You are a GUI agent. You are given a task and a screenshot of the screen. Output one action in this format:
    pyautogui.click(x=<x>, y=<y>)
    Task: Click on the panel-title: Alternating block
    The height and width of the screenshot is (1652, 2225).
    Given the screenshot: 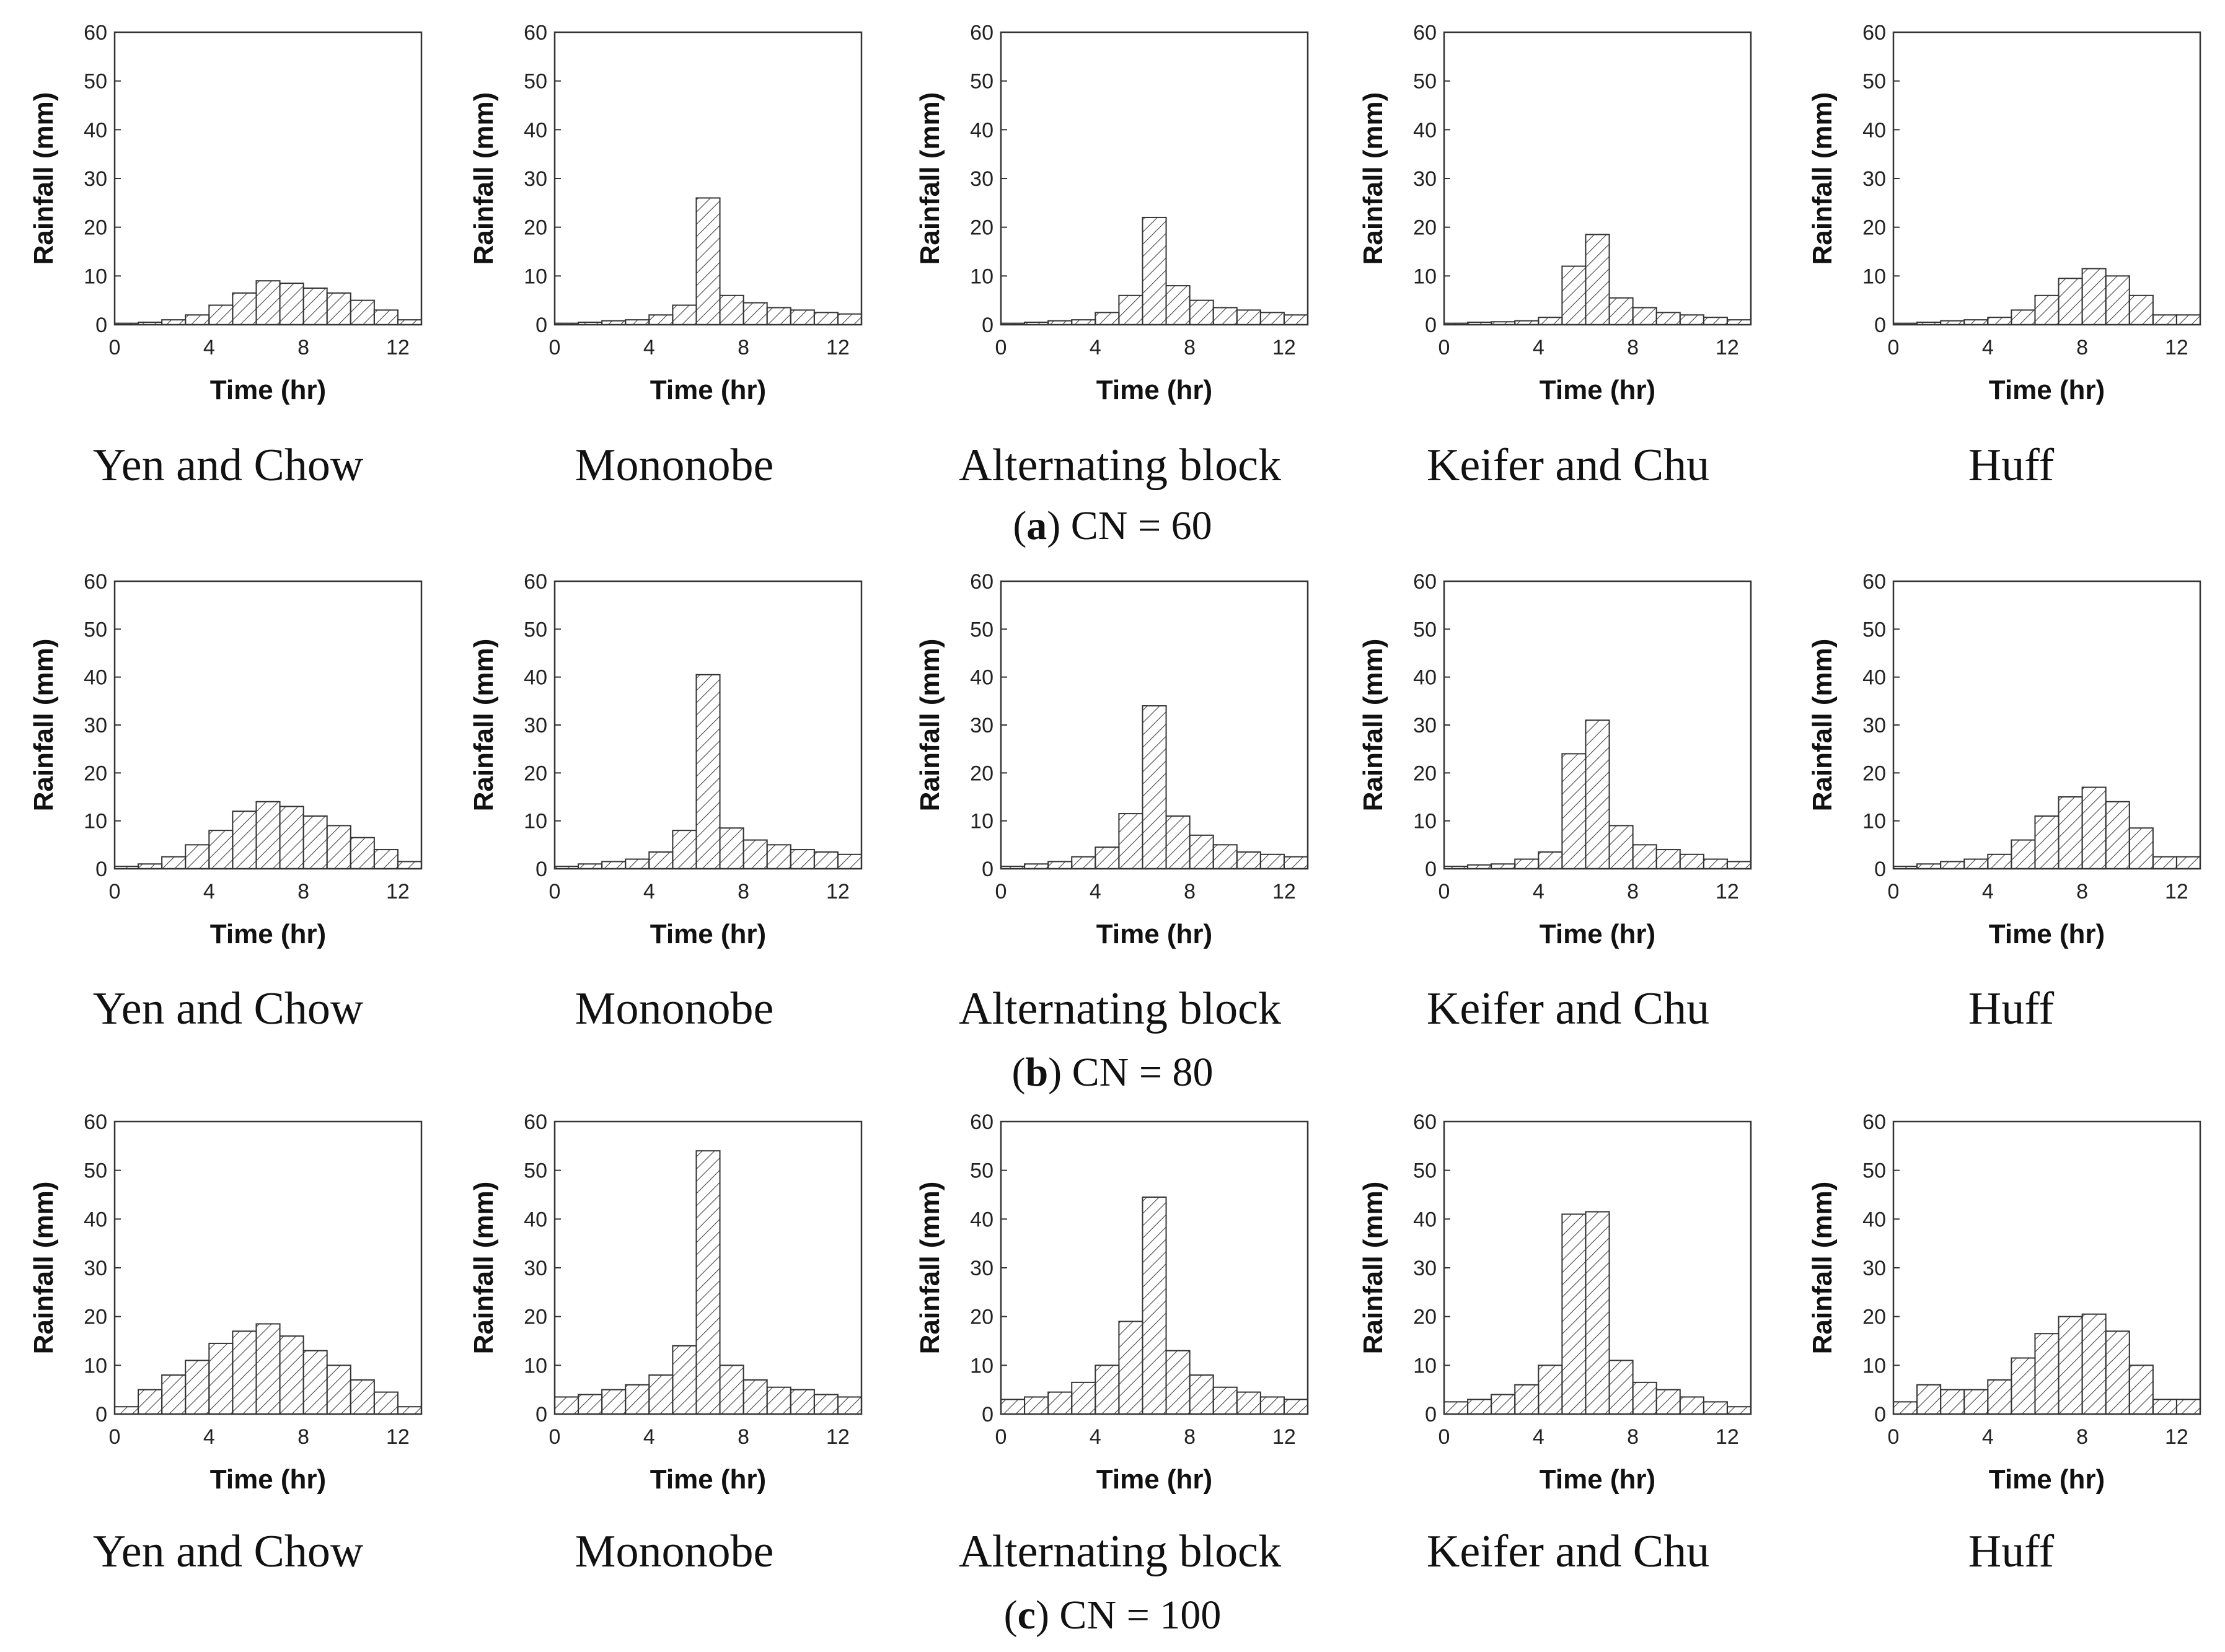 What is the action you would take?
    pyautogui.click(x=1120, y=465)
    